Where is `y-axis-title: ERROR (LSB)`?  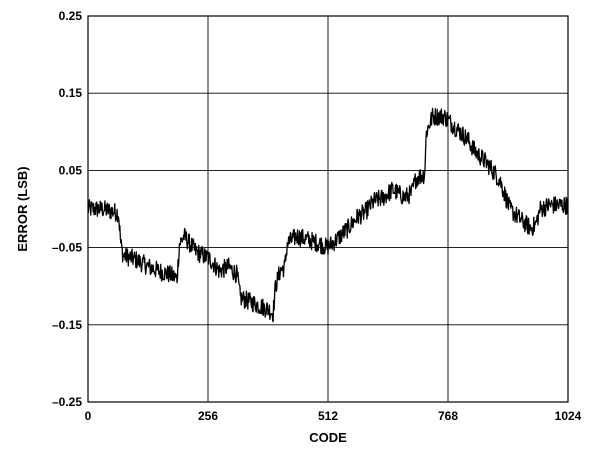
y-axis-title: ERROR (LSB) is located at coordinates (22, 208).